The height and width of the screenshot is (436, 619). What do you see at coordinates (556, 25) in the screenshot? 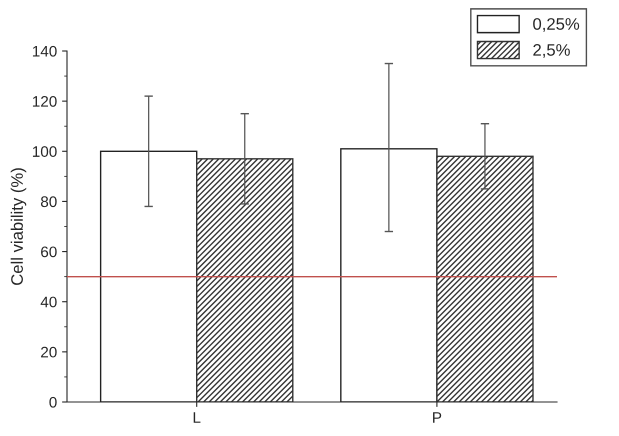
I see `legend-label: 0,25%` at bounding box center [556, 25].